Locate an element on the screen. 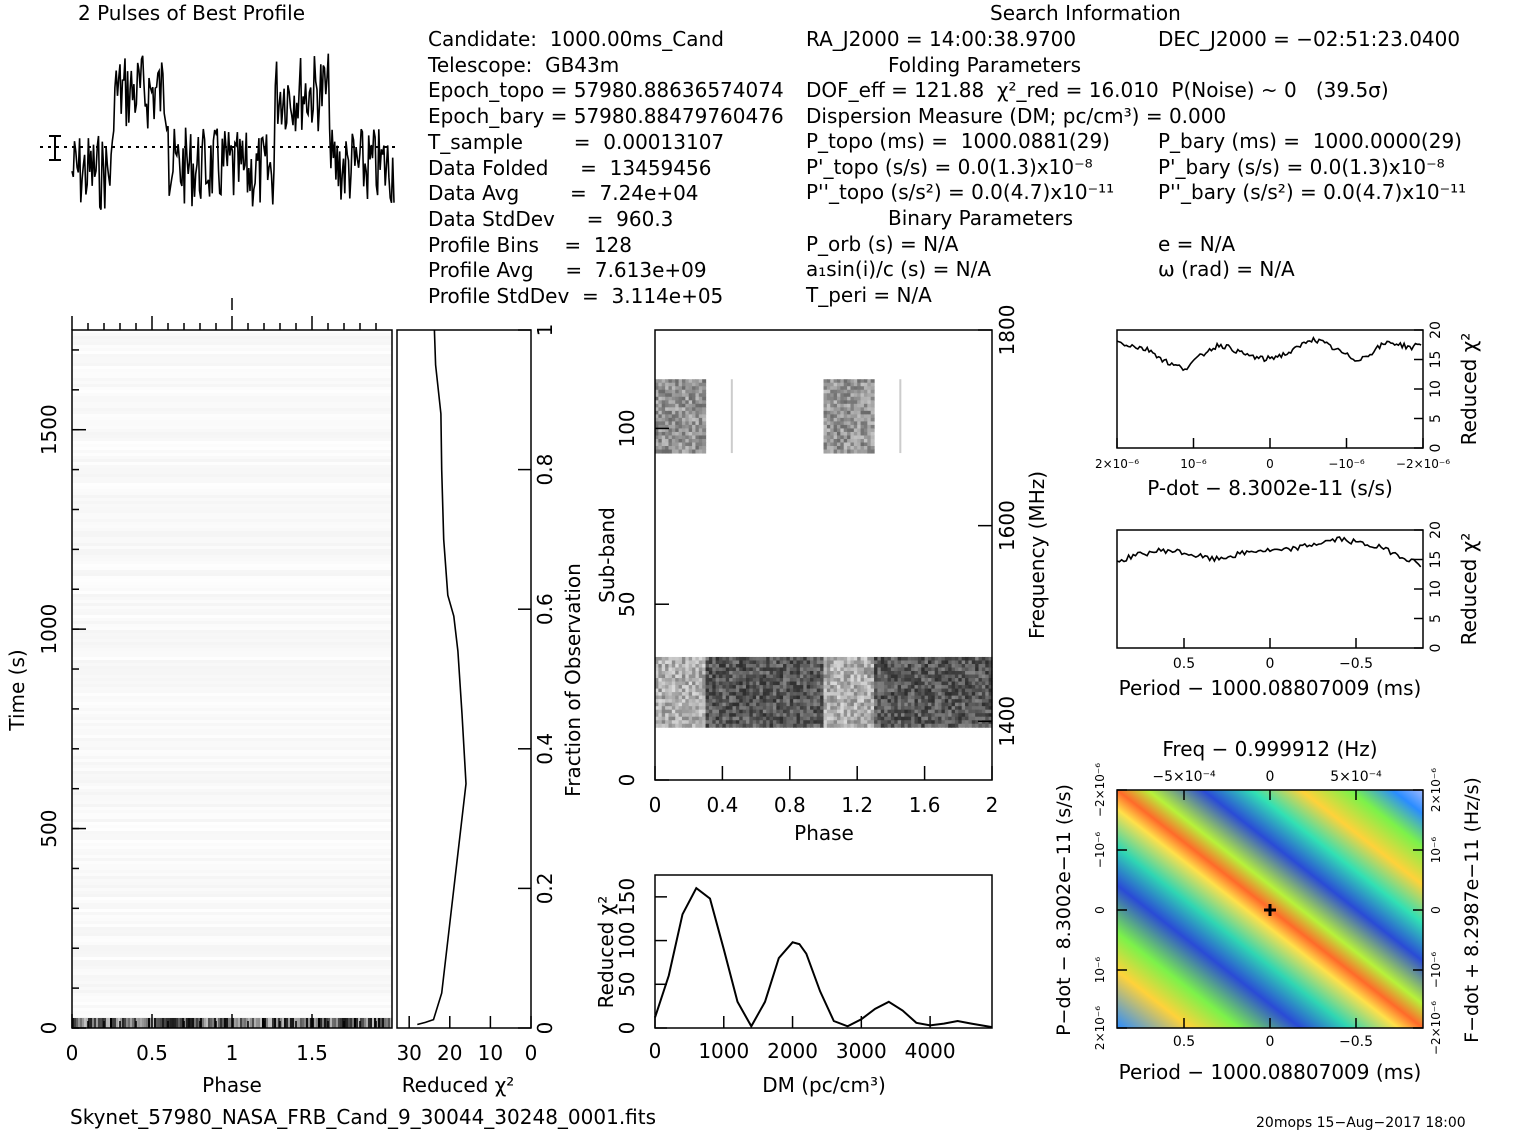 This screenshot has width=1517, height=1134. tick-label: 2 is located at coordinates (992, 805).